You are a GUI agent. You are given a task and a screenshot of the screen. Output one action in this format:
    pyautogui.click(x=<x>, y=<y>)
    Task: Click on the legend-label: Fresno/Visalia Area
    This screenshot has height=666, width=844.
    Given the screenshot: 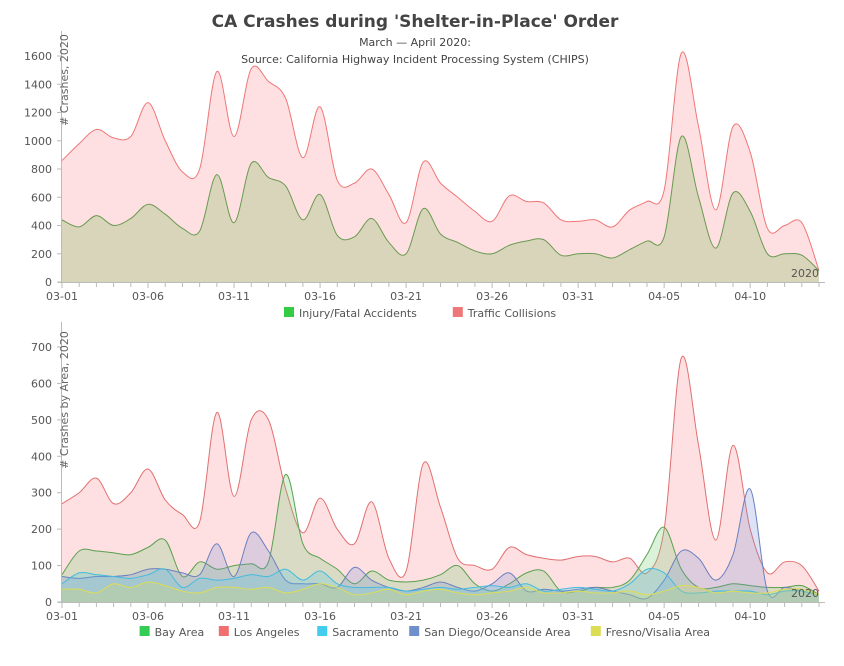 What is the action you would take?
    pyautogui.click(x=658, y=632)
    